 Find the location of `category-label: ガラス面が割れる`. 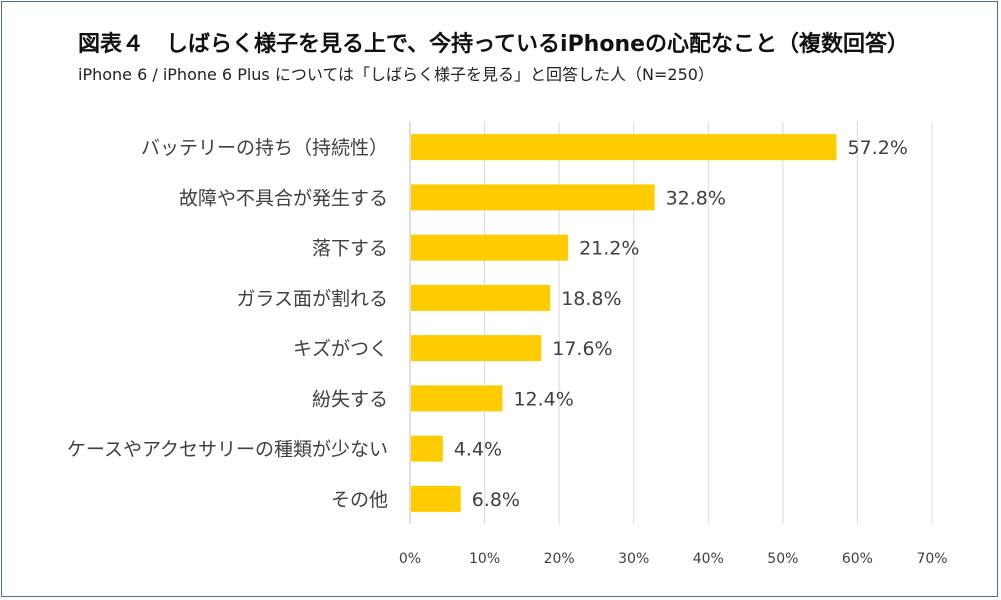

category-label: ガラス面が割れる is located at coordinates (312, 299).